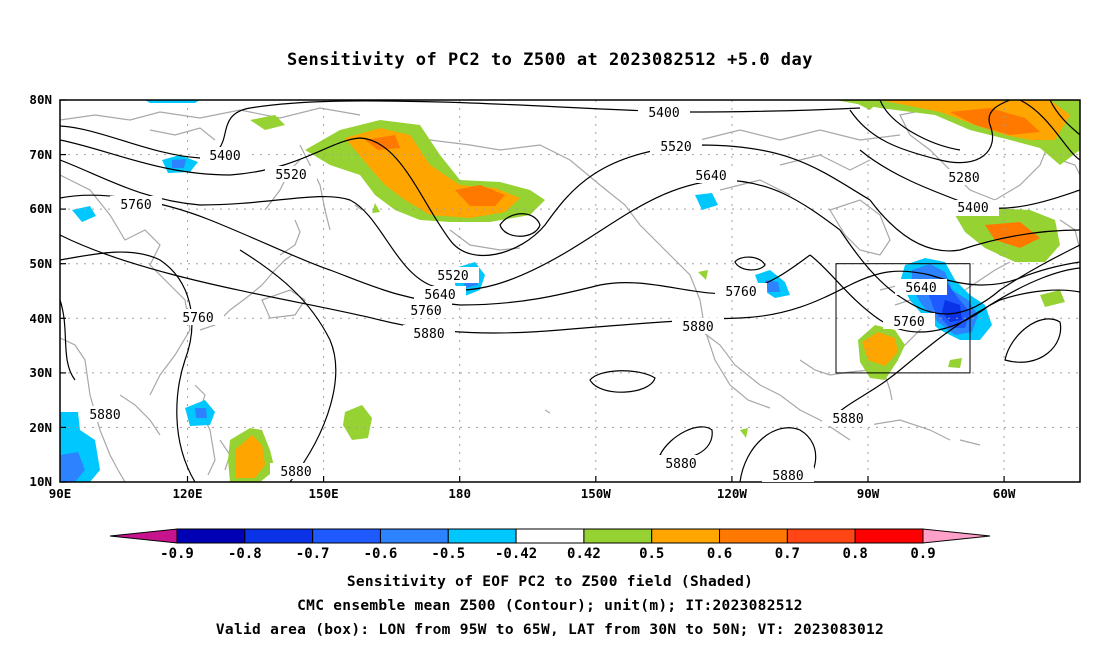  Describe the element at coordinates (596, 493) in the screenshot. I see `lon-label: 150W` at that location.